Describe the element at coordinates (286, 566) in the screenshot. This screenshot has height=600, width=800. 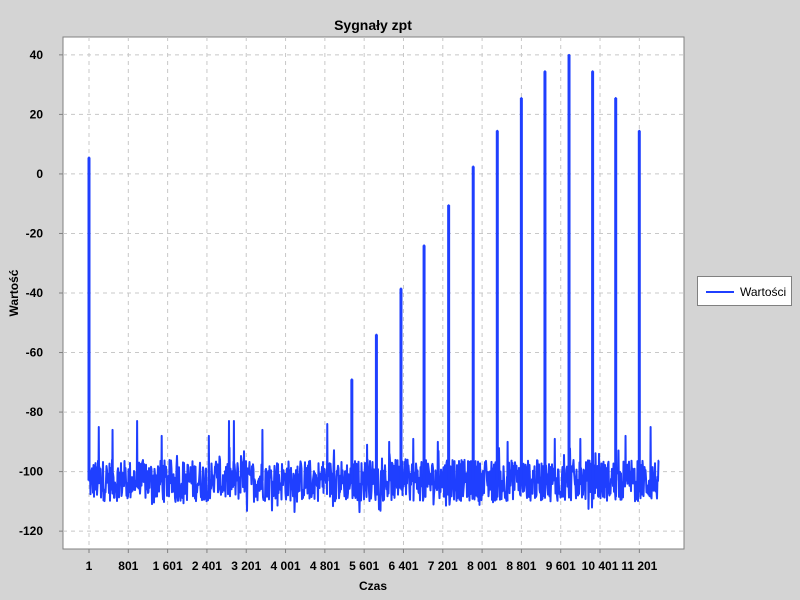
I see `x-tick-label: 4 001` at that location.